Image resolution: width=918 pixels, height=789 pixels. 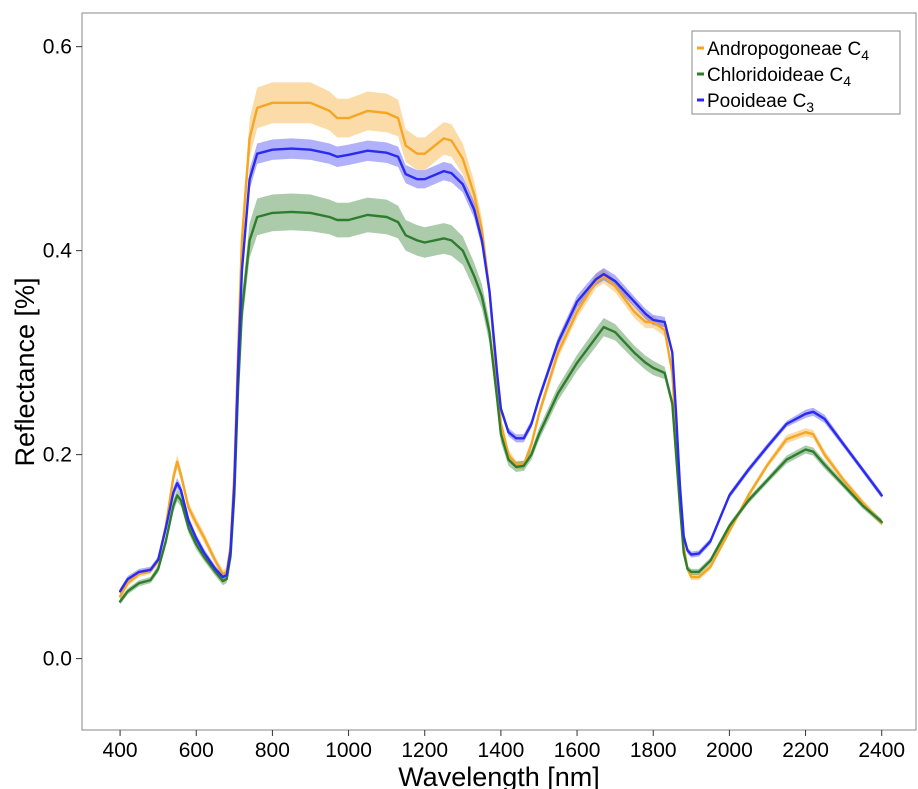 I want to click on x-tick-label: 1200, so click(x=424, y=750).